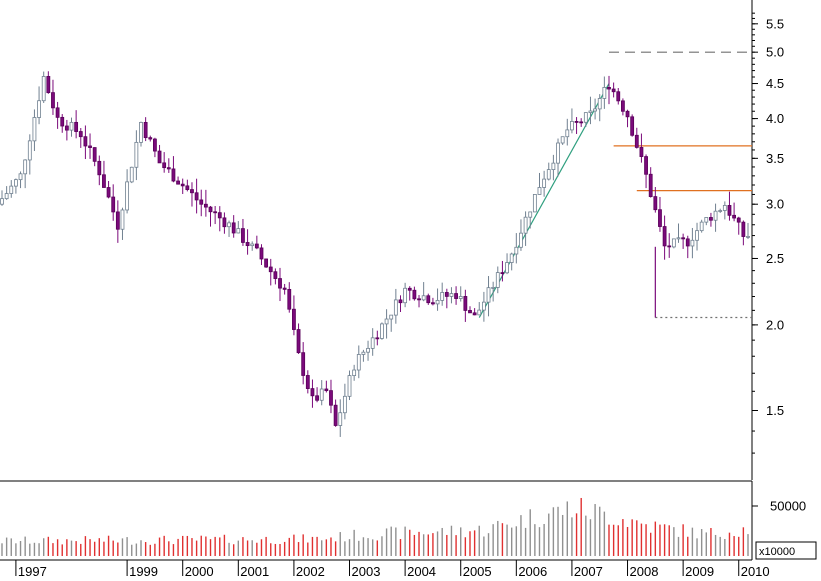 The height and width of the screenshot is (581, 821). I want to click on x-tick-label: 2000, so click(199, 571).